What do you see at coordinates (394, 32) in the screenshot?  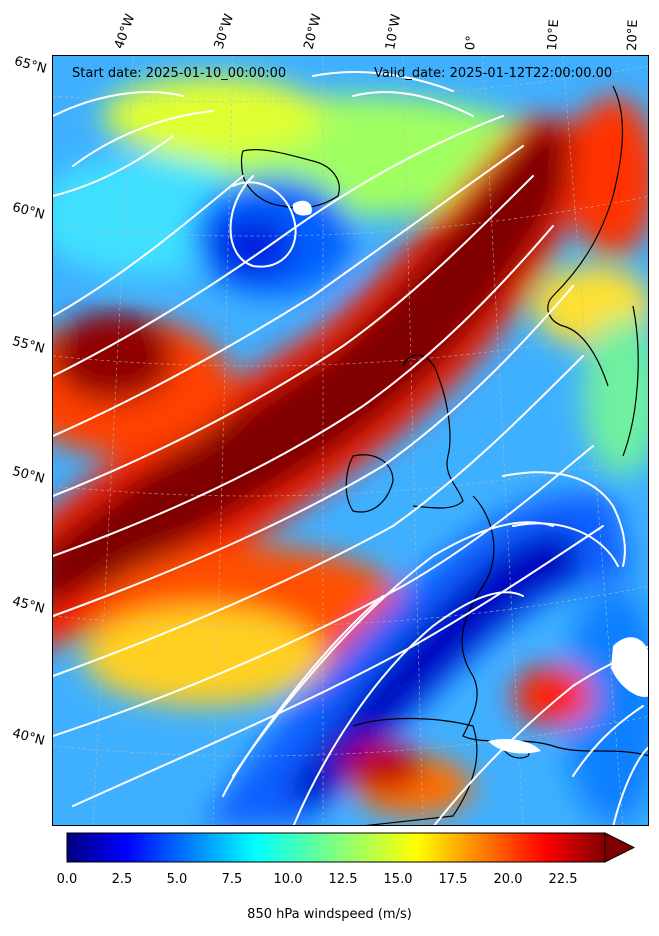 I see `lon-label-10w: 10°W` at bounding box center [394, 32].